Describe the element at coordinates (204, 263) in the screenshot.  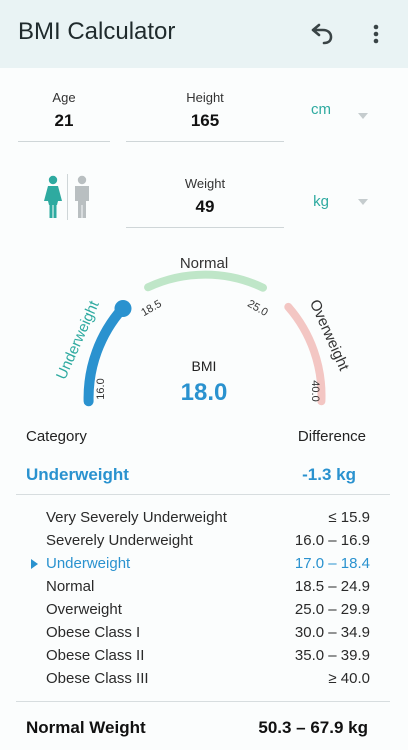
I see `gauge-label-normal: Normal` at that location.